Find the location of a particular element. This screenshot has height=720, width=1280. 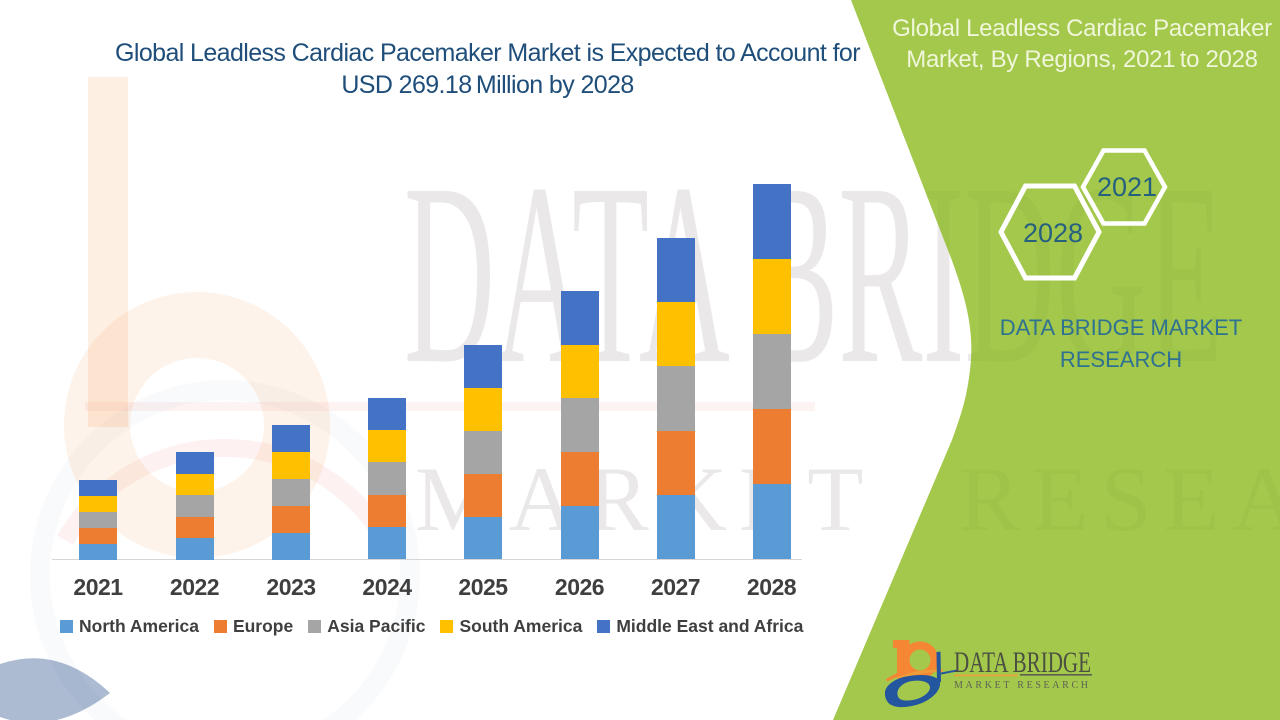

svg-text: DATA BRIDGE is located at coordinates (1022, 662).